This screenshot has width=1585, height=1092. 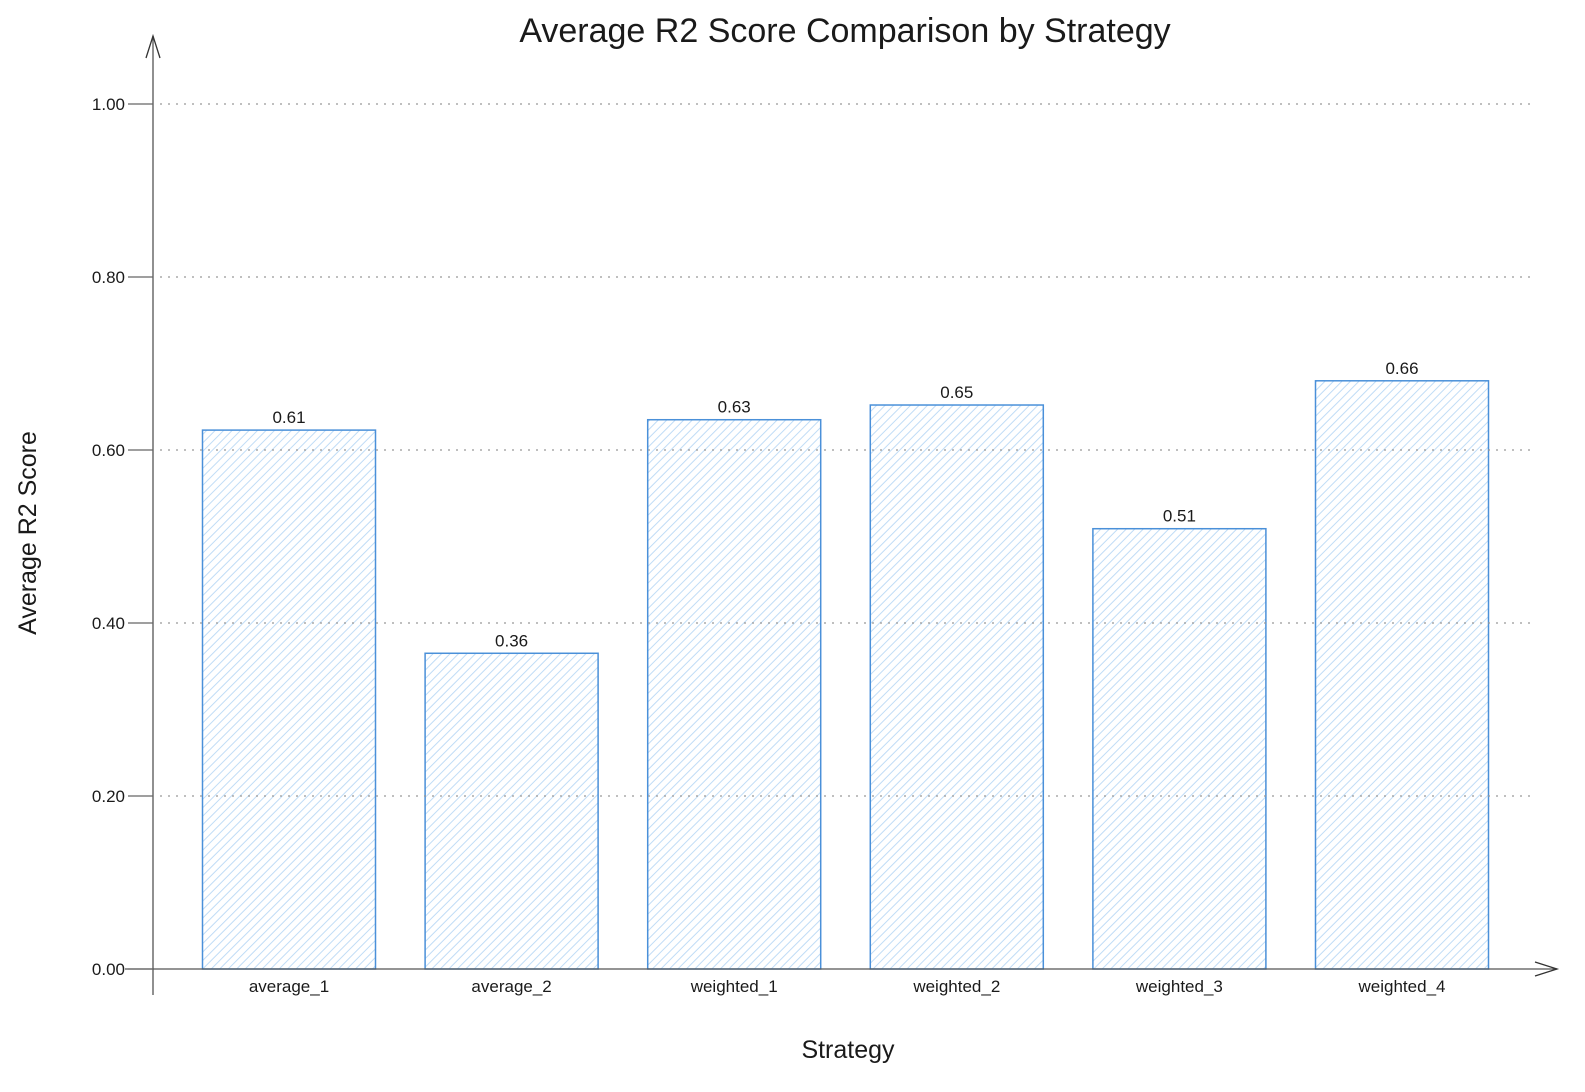 What do you see at coordinates (122, 537) in the screenshot?
I see `y-ticks: 0.00 0.20 0.40 0.60 0.80 1.00` at bounding box center [122, 537].